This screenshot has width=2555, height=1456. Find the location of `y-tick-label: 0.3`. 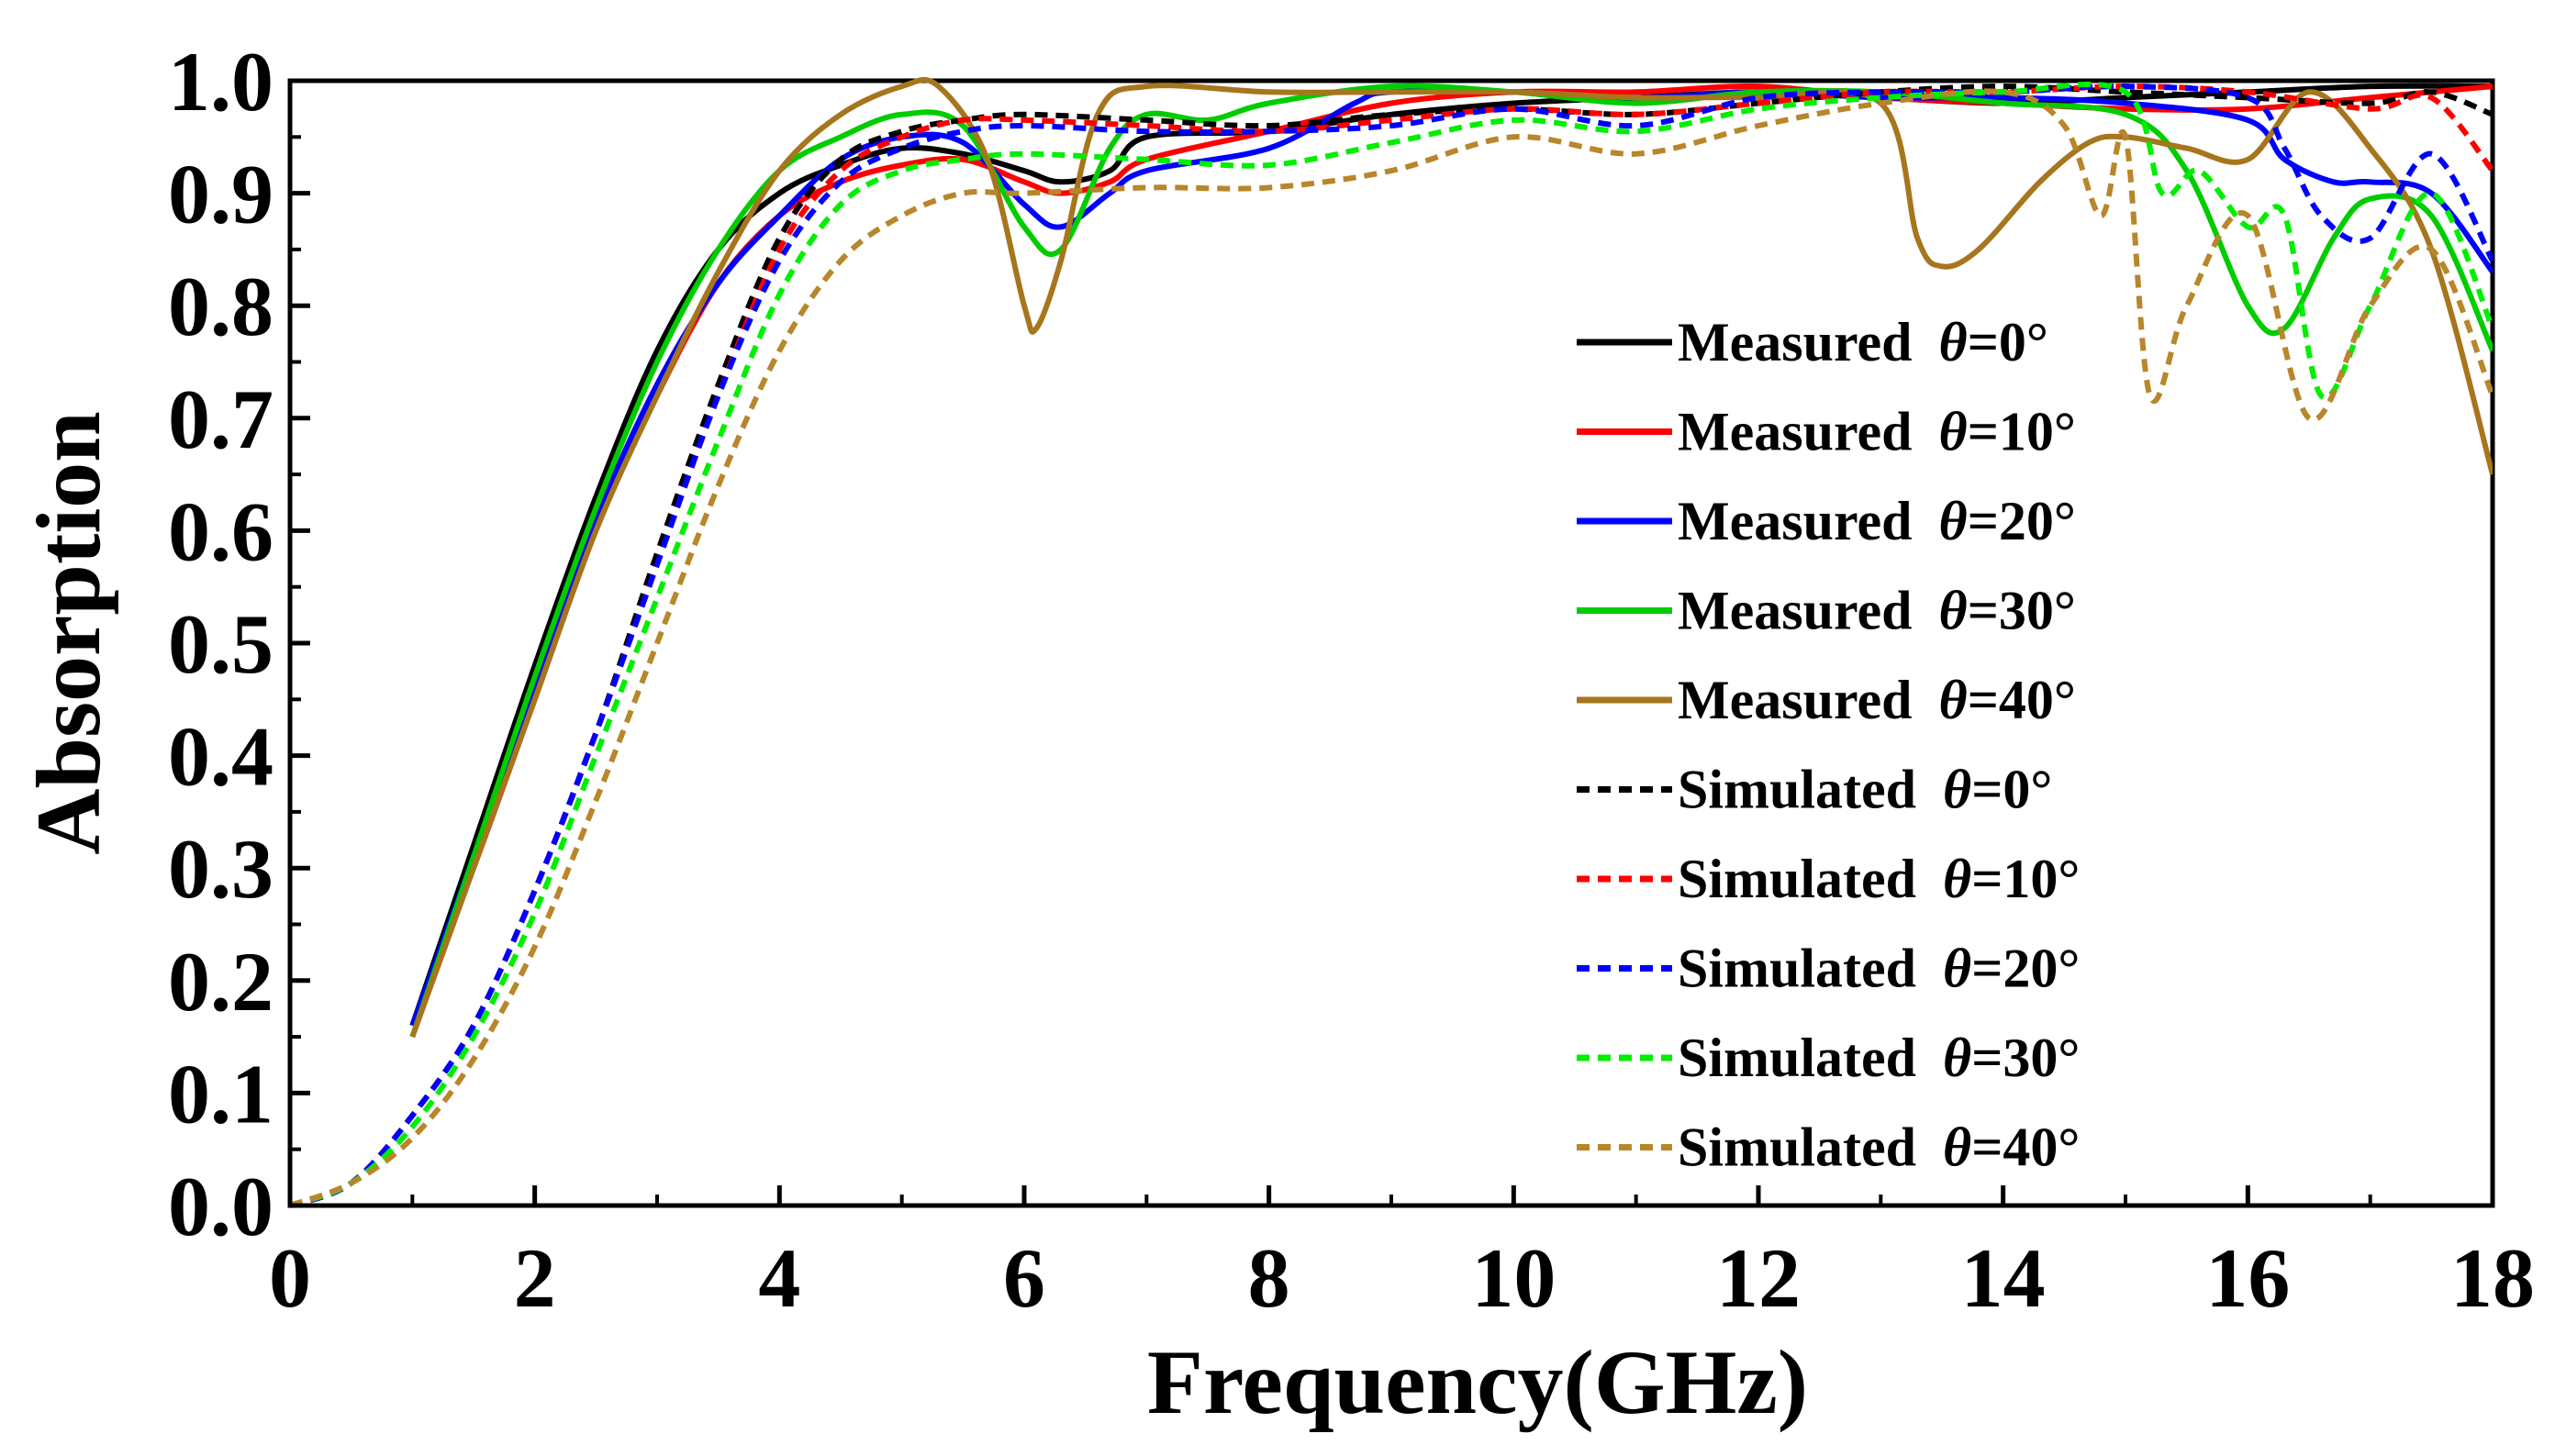

y-tick-label: 0.3 is located at coordinates (220, 869).